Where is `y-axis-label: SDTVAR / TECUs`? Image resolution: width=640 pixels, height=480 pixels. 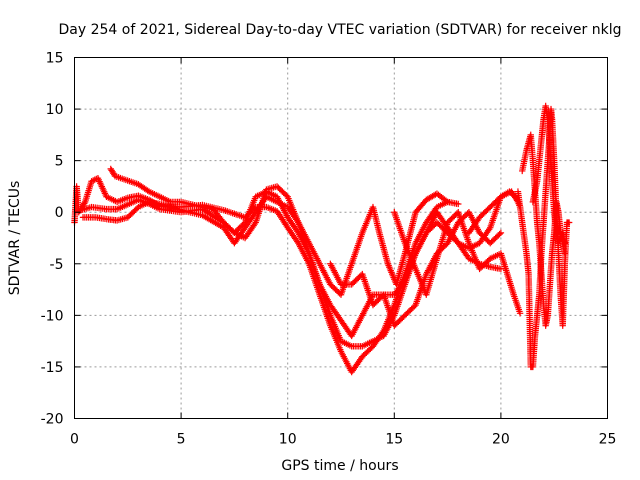
y-axis-label: SDTVAR / TECUs is located at coordinates (15, 238).